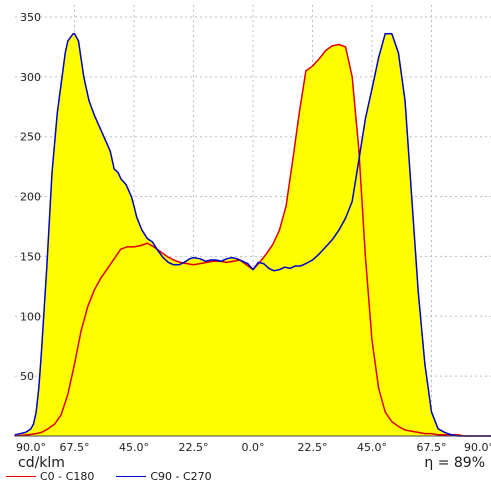  Describe the element at coordinates (31, 447) in the screenshot. I see `x-tick-label-0: 90.0°` at that location.